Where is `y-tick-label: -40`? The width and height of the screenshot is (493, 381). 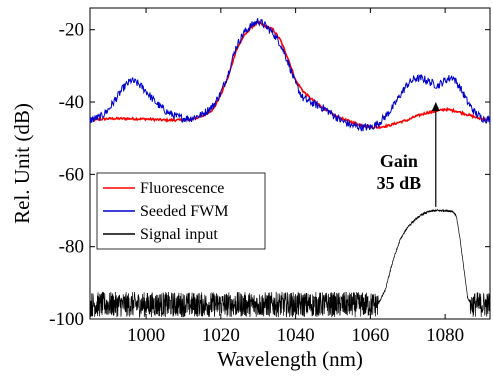
y-tick-label: -40 is located at coordinates (71, 102).